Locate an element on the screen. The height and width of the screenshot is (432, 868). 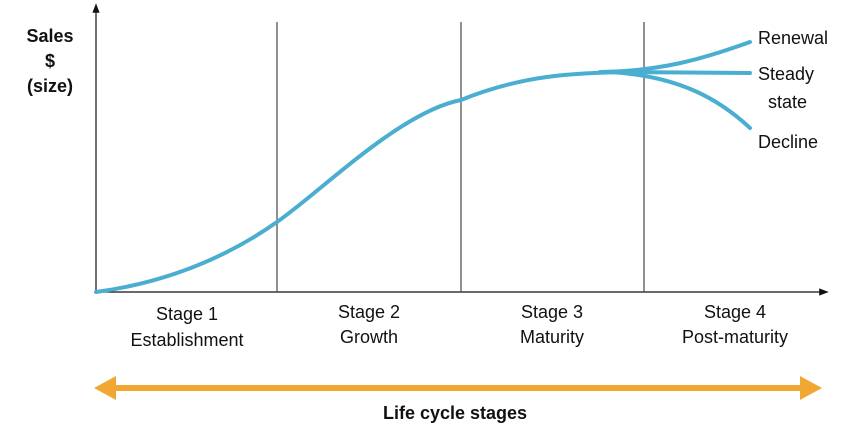
axis-label: Sales is located at coordinates (49, 36).